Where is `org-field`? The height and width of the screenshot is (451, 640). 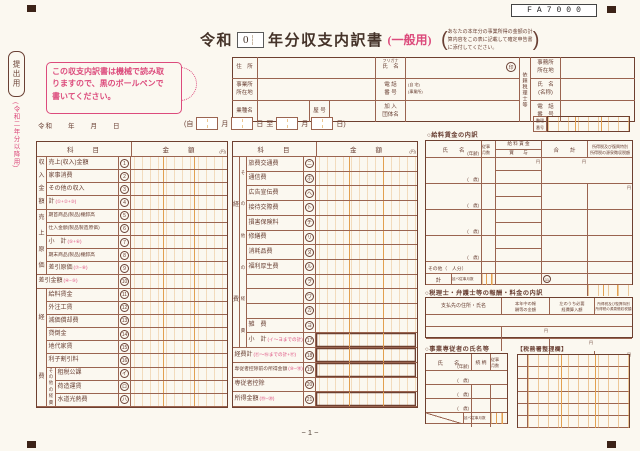 org-field is located at coordinates (463, 111).